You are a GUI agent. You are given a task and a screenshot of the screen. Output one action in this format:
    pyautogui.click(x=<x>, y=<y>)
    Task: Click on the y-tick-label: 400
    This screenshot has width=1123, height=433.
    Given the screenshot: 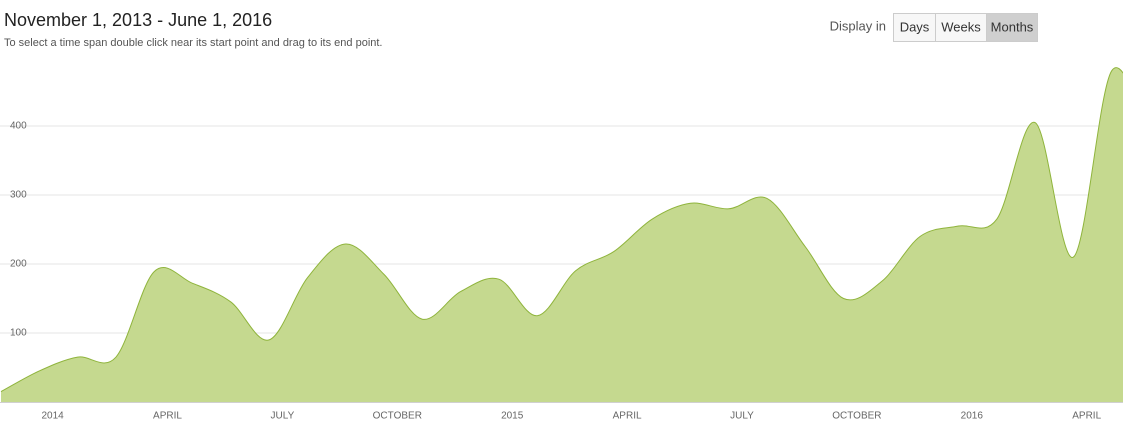 What is the action you would take?
    pyautogui.click(x=18, y=126)
    